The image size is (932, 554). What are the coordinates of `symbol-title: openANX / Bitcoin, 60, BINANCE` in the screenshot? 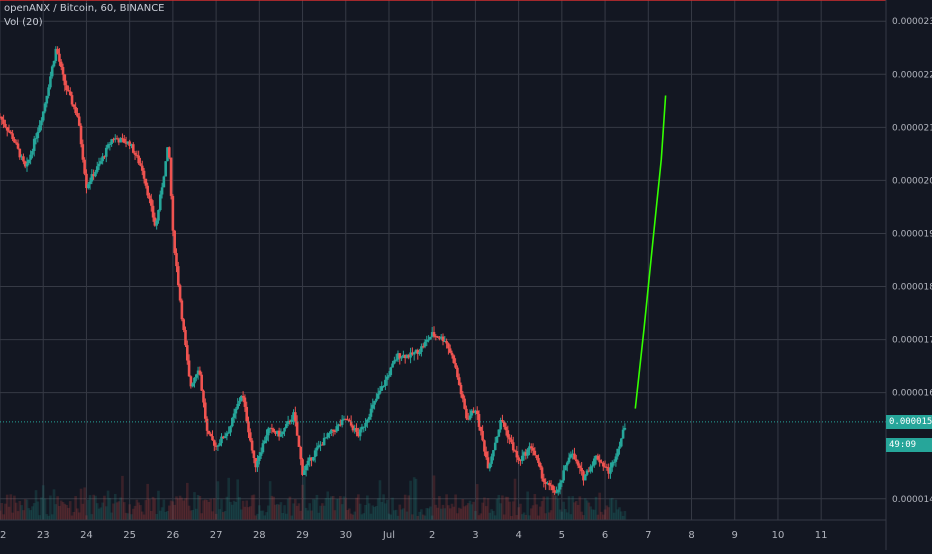 It's located at (84, 8).